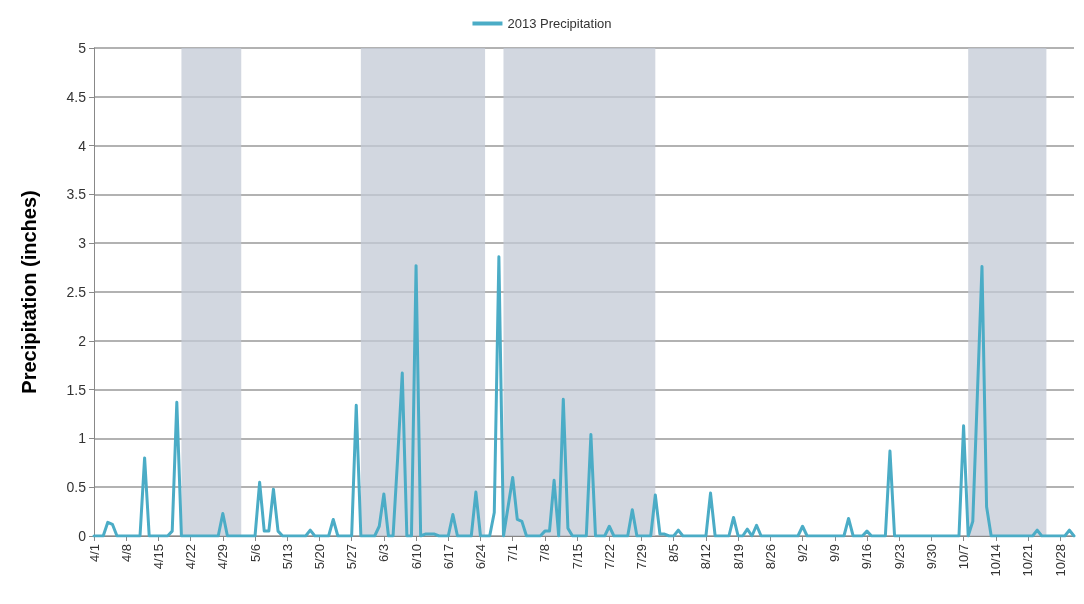 This screenshot has width=1084, height=604. What do you see at coordinates (545, 553) in the screenshot?
I see `x-tick-label: 7/8` at bounding box center [545, 553].